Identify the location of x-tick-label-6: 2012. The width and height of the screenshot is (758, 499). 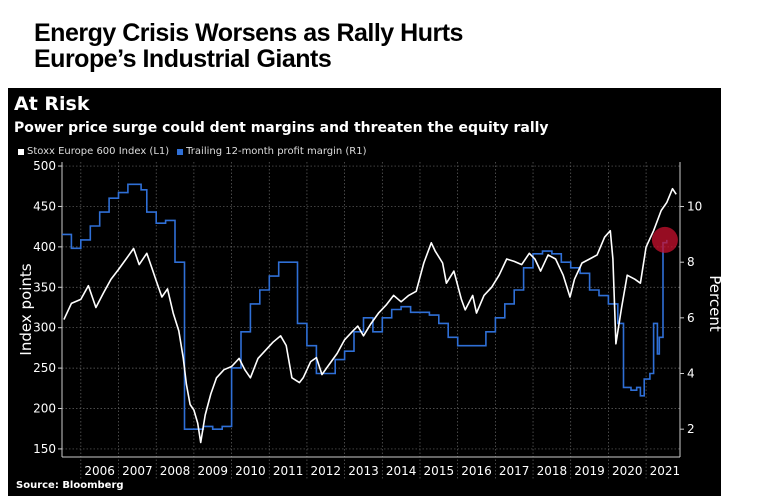
(326, 471).